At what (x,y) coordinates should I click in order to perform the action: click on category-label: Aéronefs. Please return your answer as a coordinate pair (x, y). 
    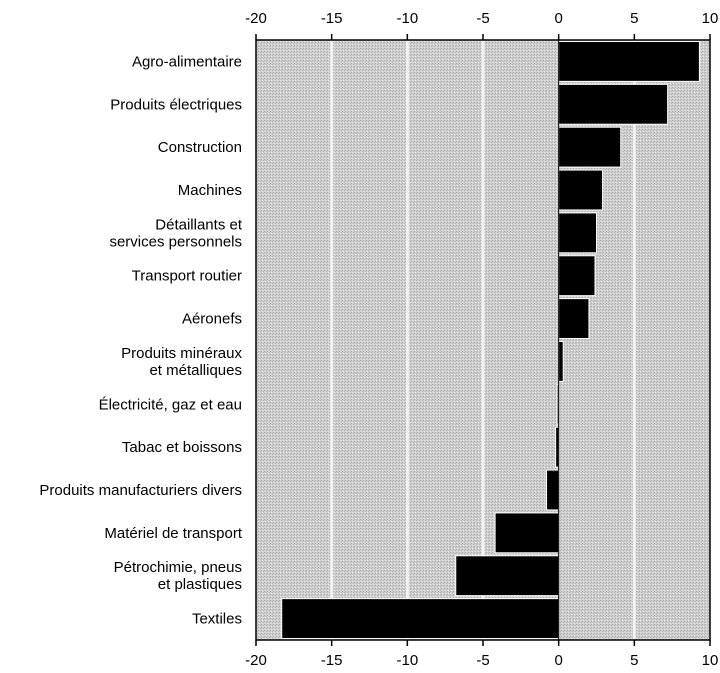
    Looking at the image, I should click on (212, 319).